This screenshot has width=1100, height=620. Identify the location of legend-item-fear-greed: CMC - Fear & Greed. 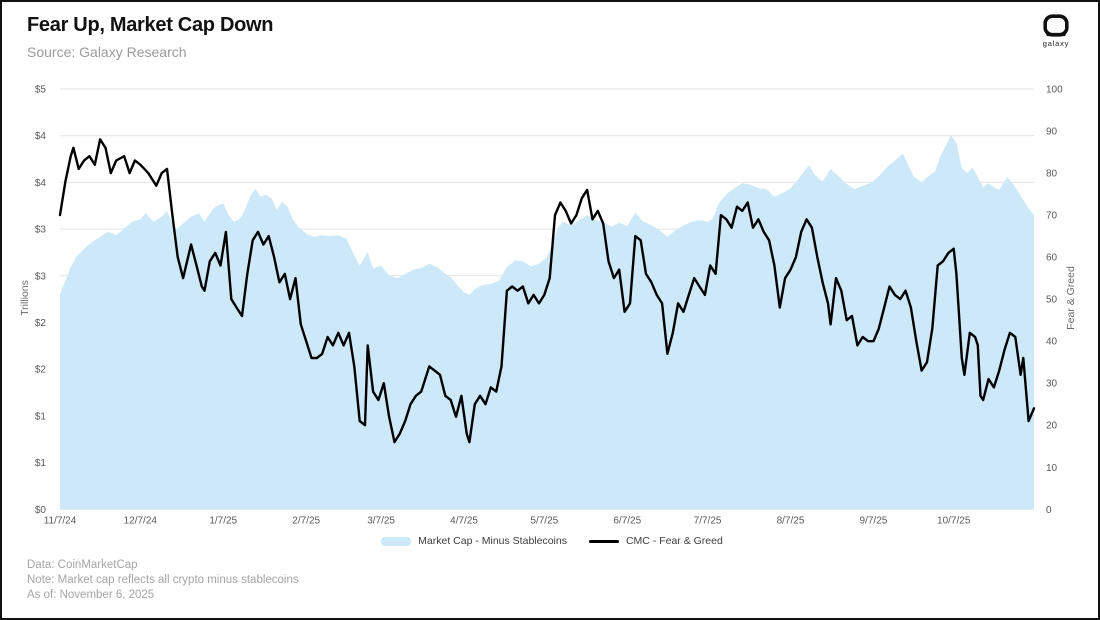
(655, 541).